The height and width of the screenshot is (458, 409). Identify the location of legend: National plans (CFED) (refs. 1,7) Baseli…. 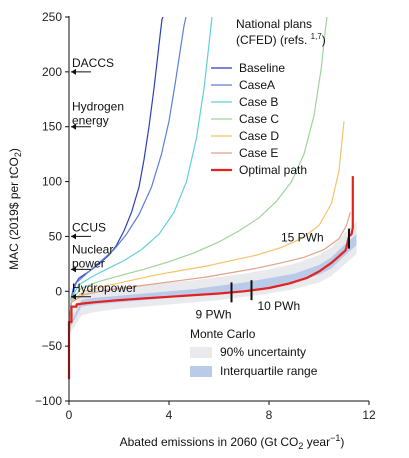
(268, 97).